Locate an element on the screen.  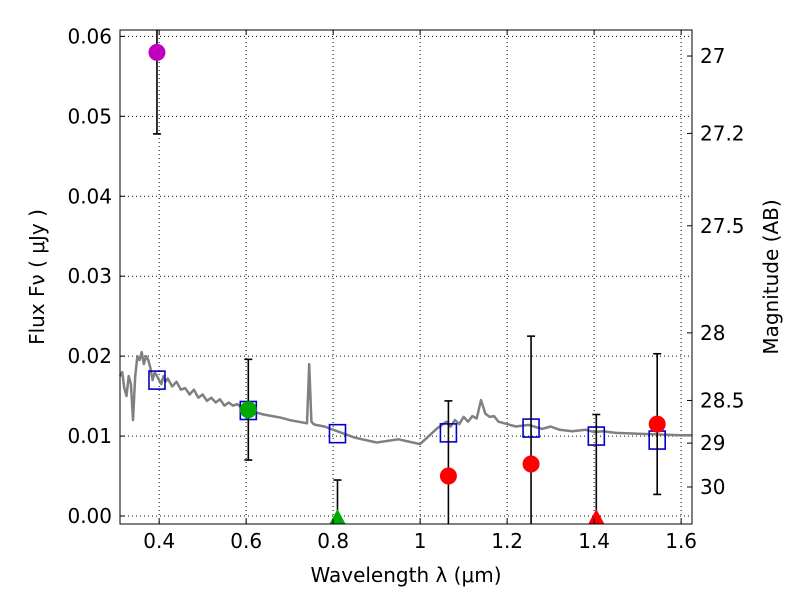
mag-tick-label: 28 is located at coordinates (712, 333).